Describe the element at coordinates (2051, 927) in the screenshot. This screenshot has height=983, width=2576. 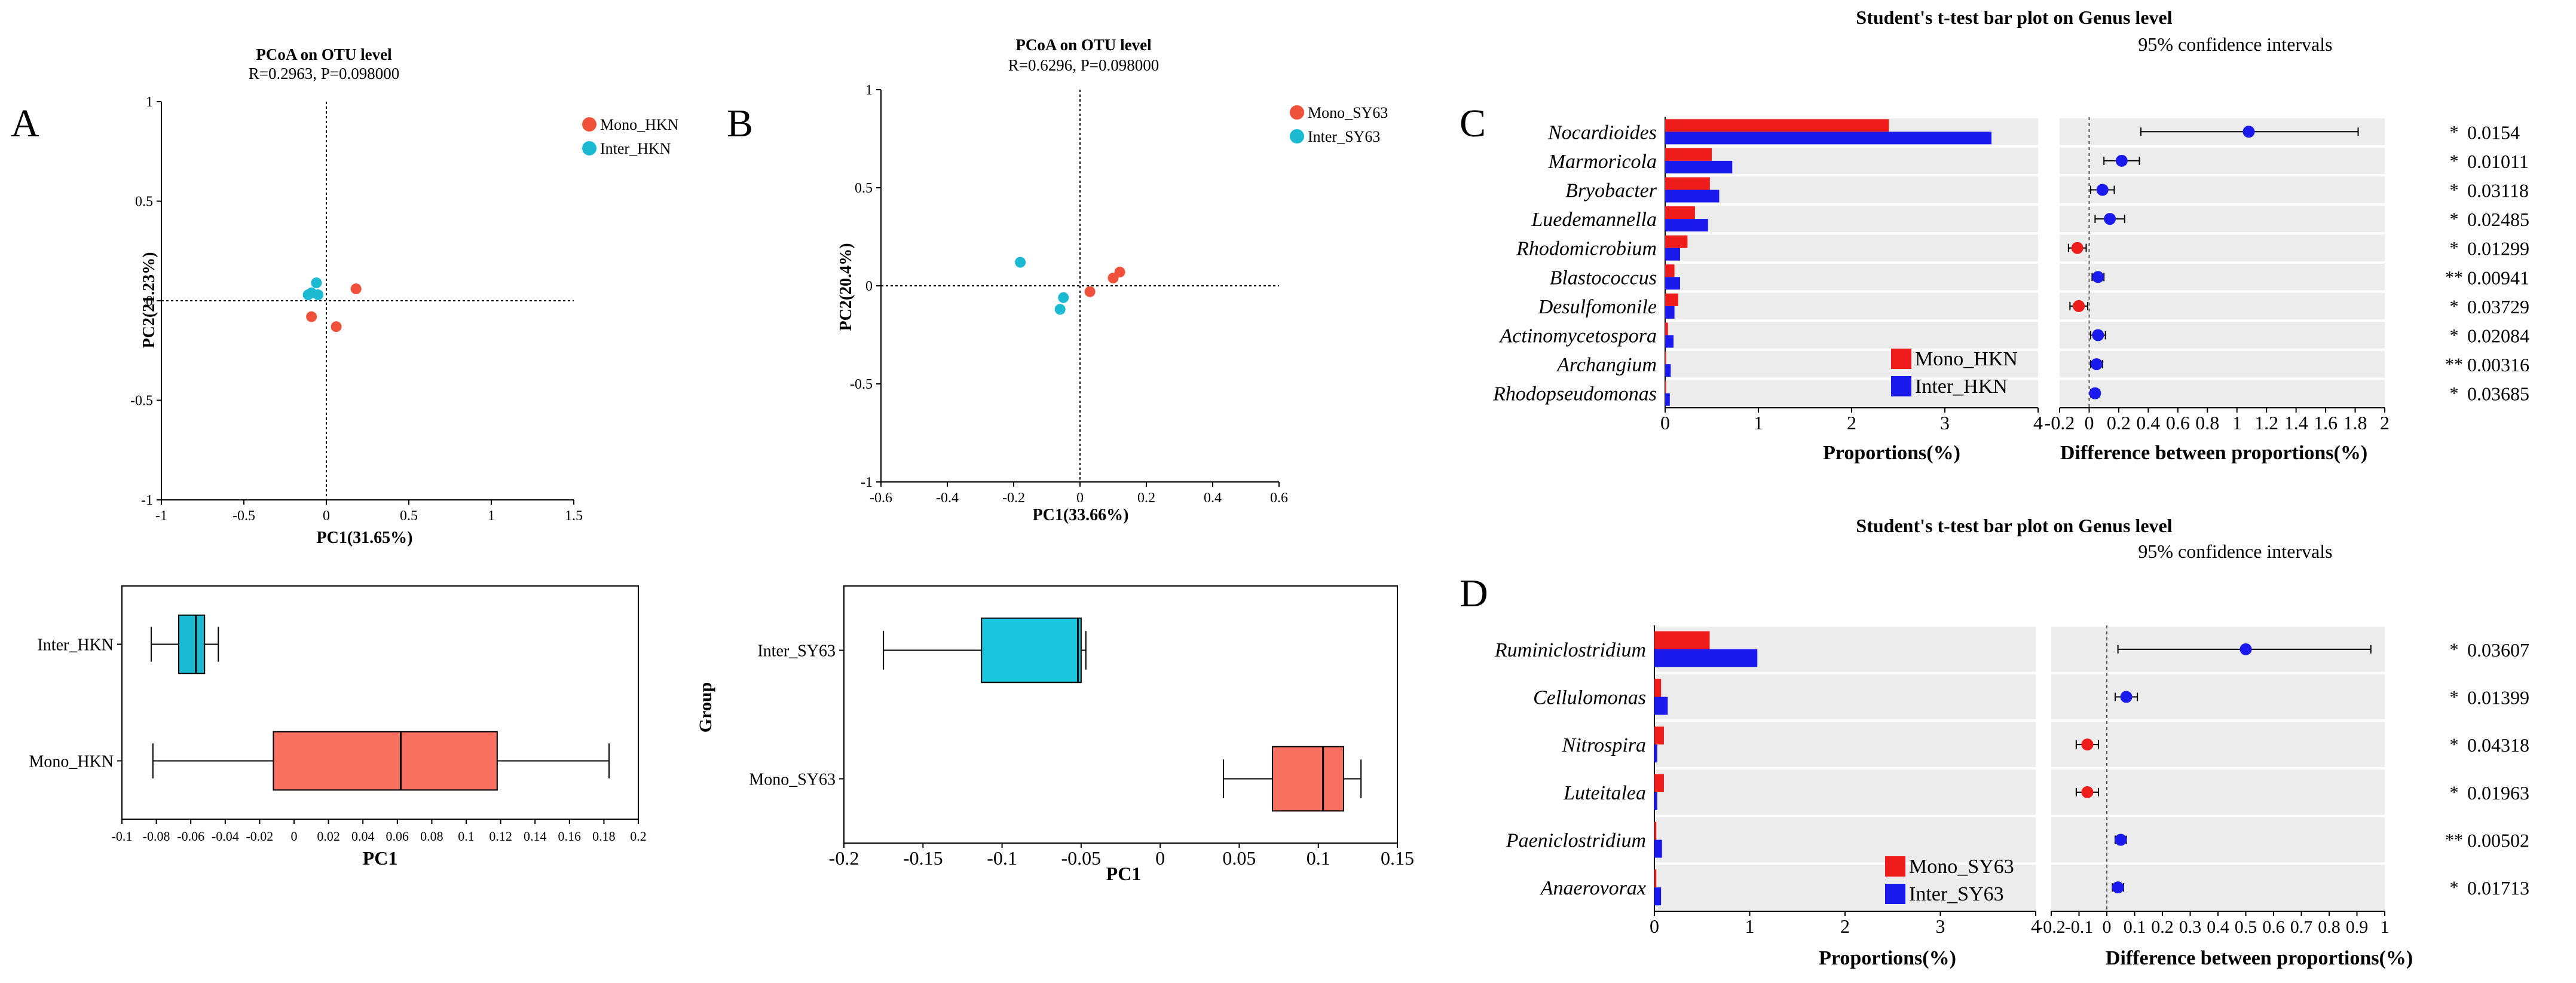
I see `diff-tick-label: -0.2` at that location.